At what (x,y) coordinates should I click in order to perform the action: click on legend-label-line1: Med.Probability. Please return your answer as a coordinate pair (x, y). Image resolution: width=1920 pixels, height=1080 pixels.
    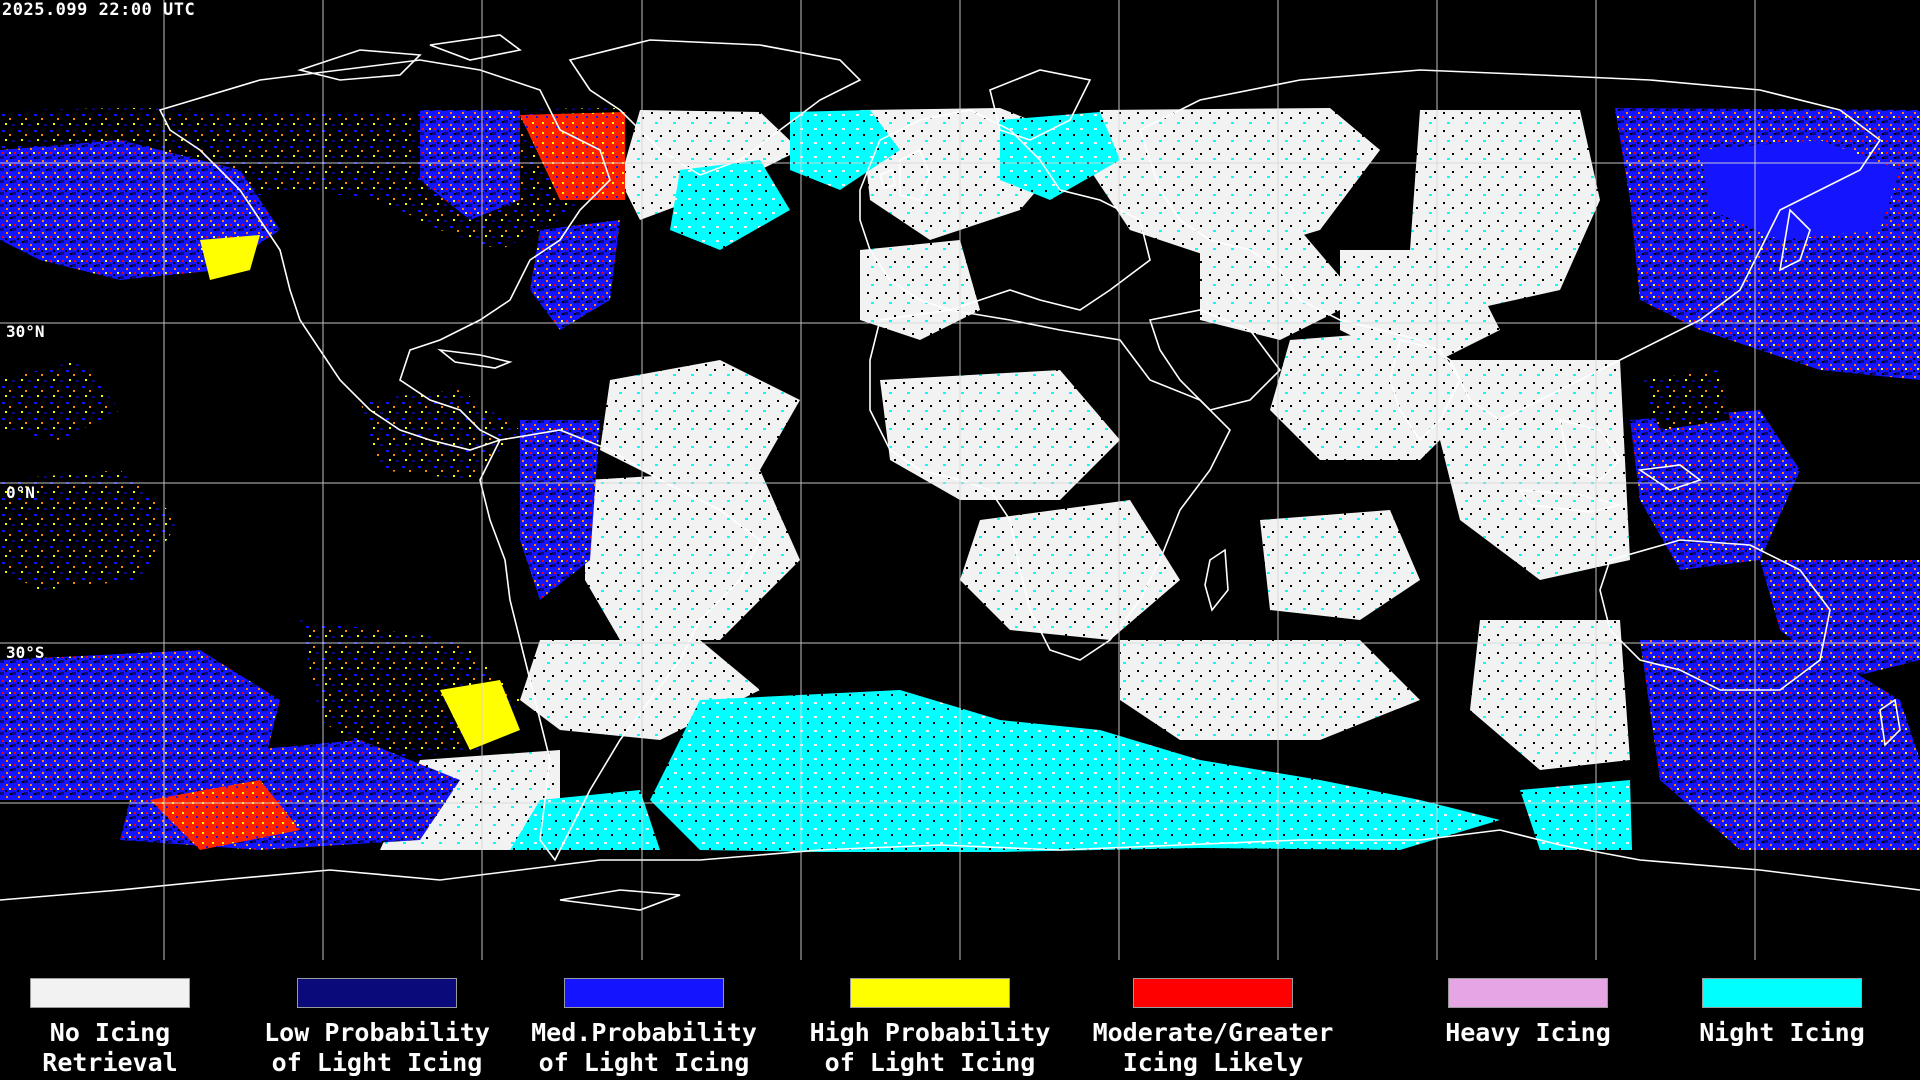
    Looking at the image, I should click on (644, 1032).